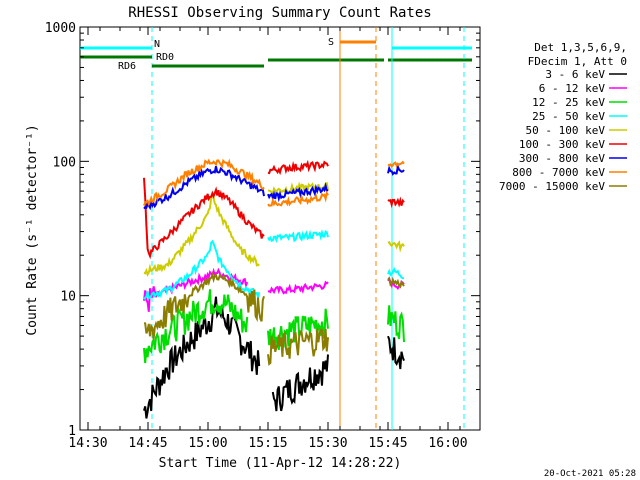 This screenshot has width=640, height=480. Describe the element at coordinates (165, 57) in the screenshot. I see `annotation-label-1: RD0` at that location.